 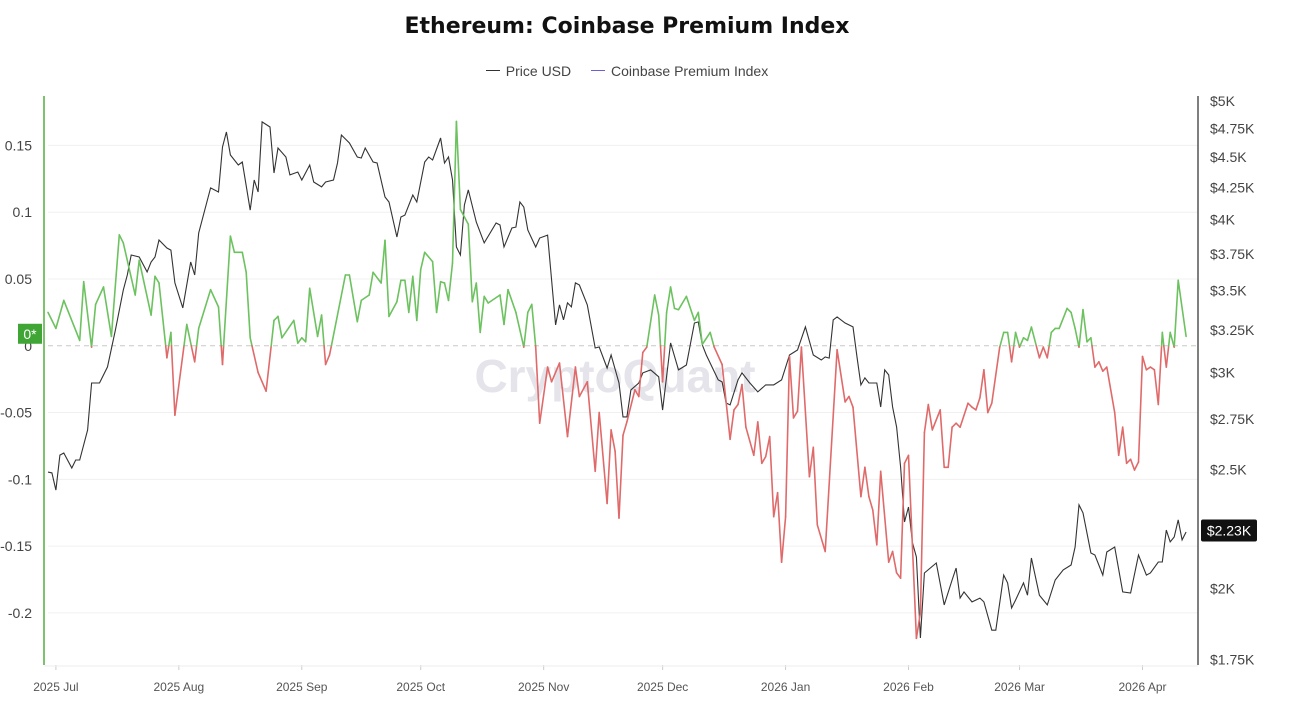 What do you see at coordinates (16, 546) in the screenshot?
I see `y-left-tick-label: -0.15` at bounding box center [16, 546].